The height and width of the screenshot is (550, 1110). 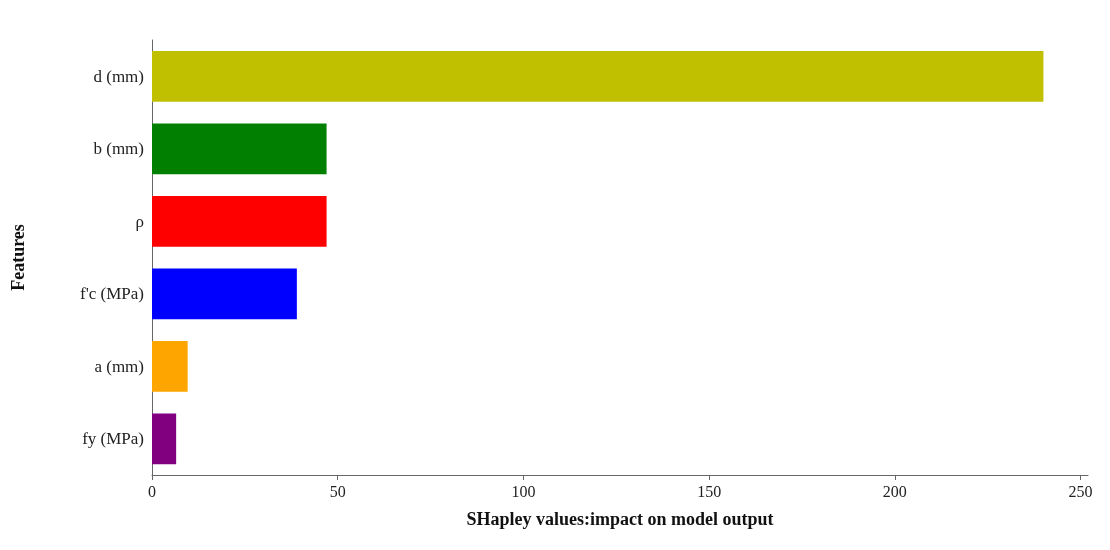 What do you see at coordinates (18, 257) in the screenshot?
I see `y-axis-title: Features` at bounding box center [18, 257].